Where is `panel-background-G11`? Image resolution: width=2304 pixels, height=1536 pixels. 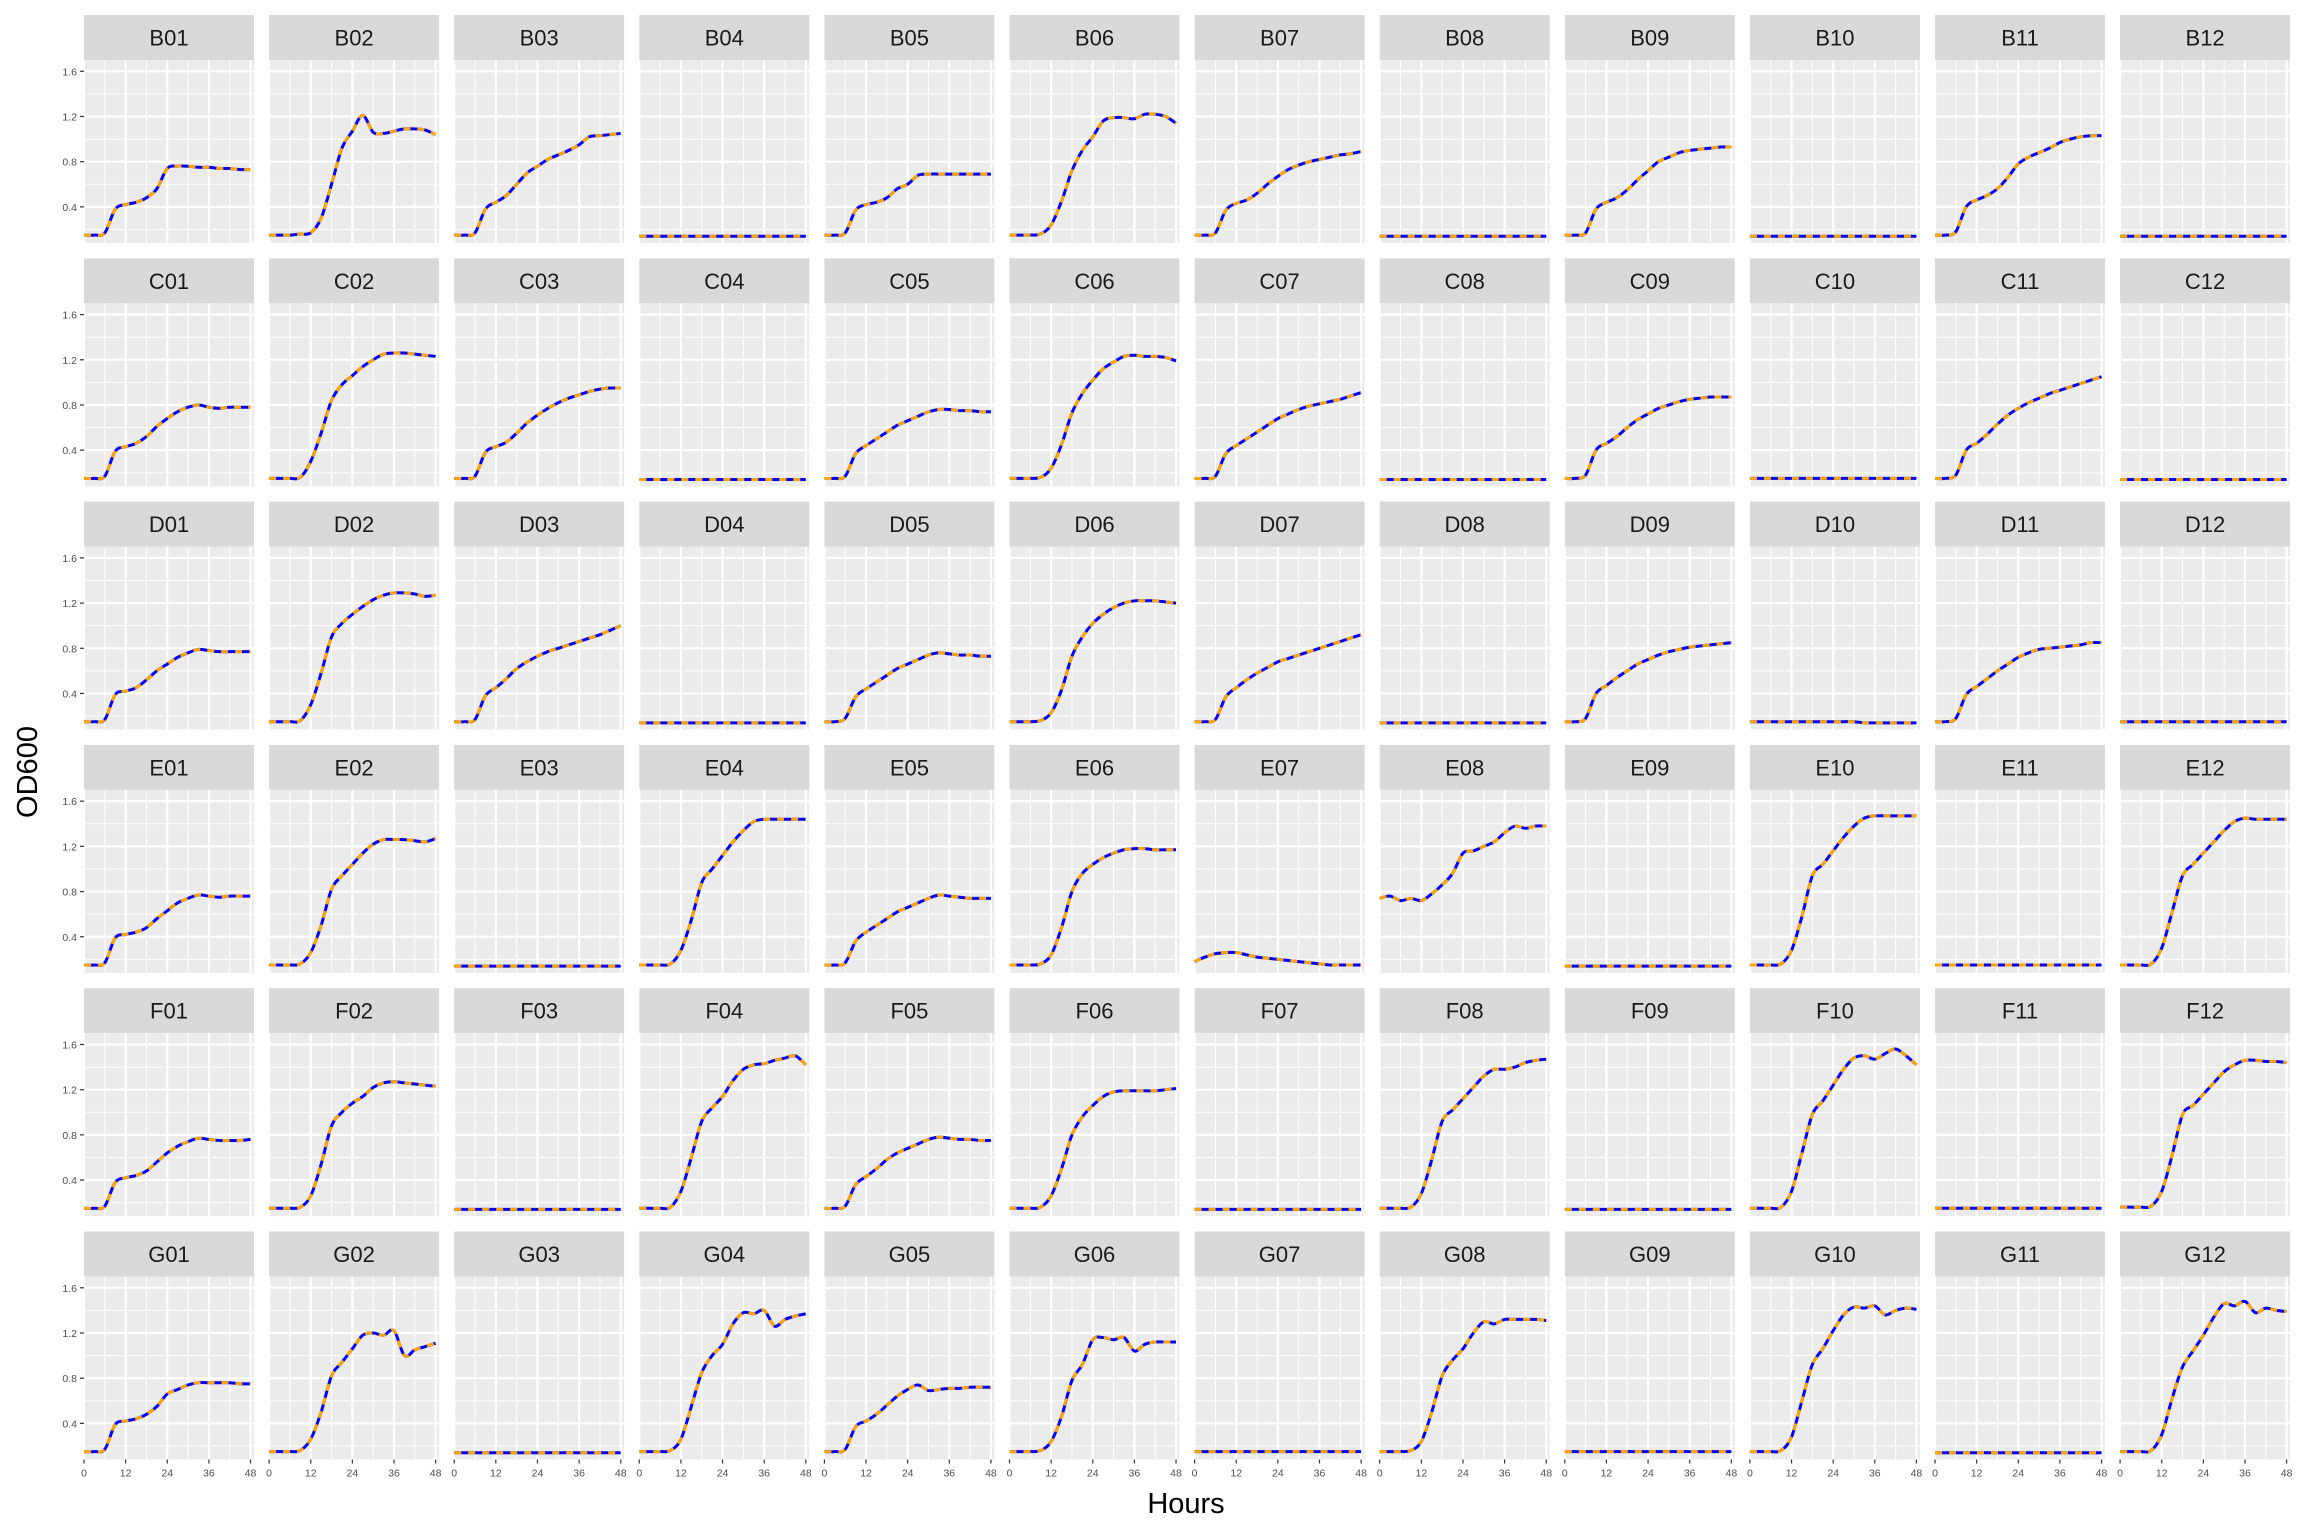
panel-background-G11 is located at coordinates (2020, 1368).